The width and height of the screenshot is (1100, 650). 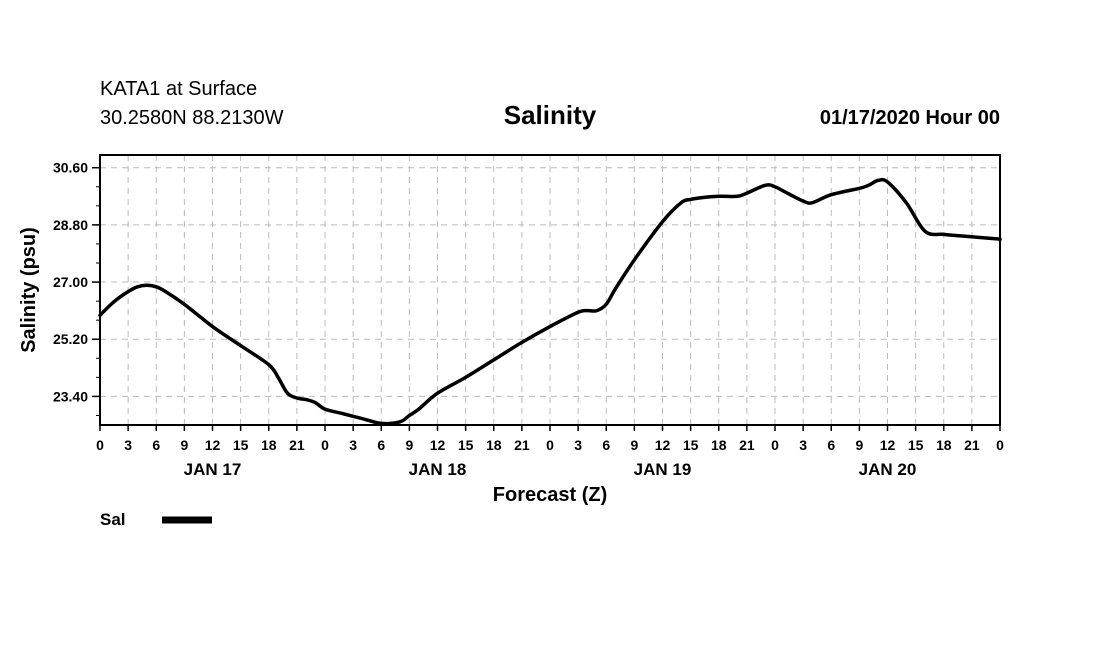 I want to click on y-tick-label: 23.40, so click(x=70, y=396).